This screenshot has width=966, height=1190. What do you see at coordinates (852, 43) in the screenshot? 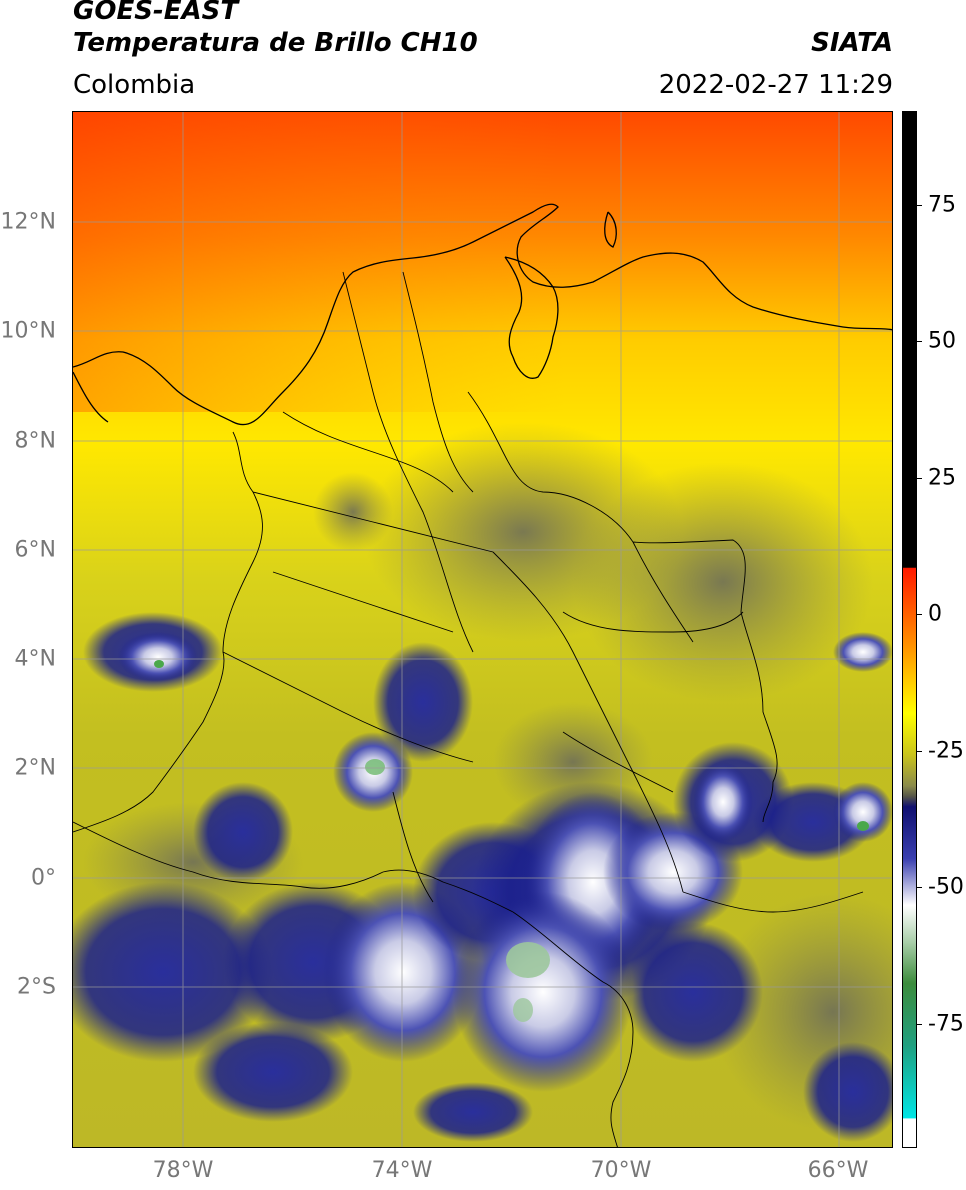
I see `source-label: SIATA` at bounding box center [852, 43].